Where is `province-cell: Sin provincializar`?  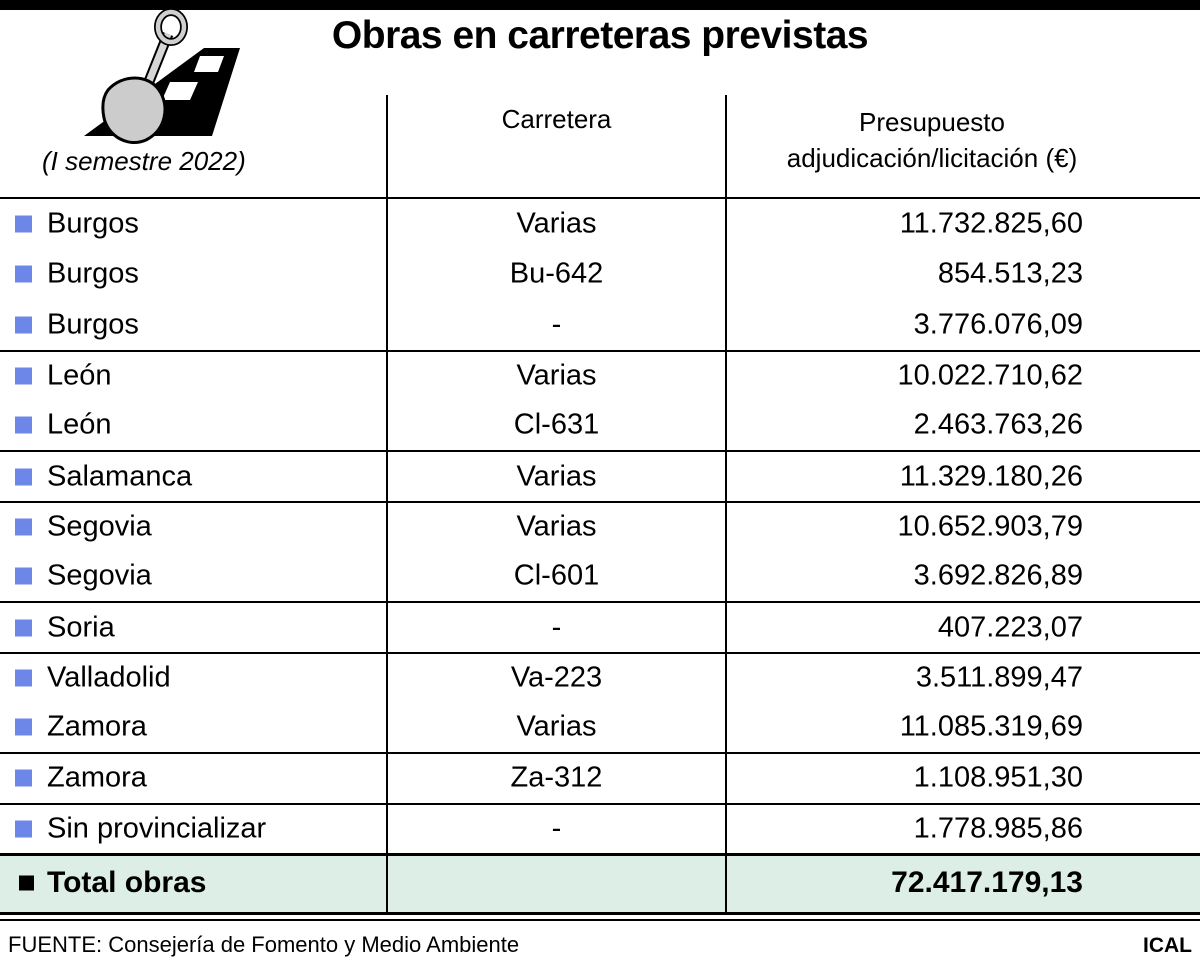 province-cell: Sin provincializar is located at coordinates (157, 828).